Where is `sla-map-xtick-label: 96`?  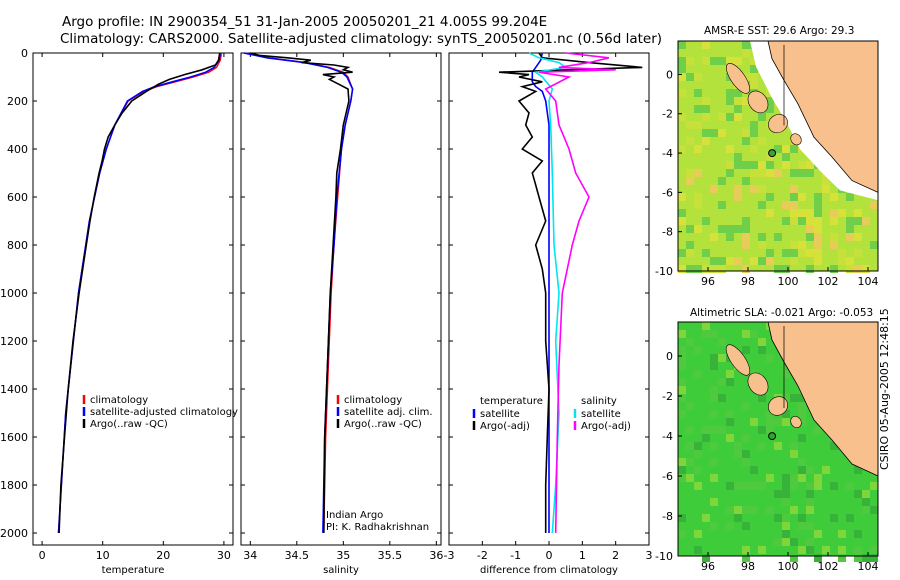
sla-map-xtick-label: 96 is located at coordinates (708, 566).